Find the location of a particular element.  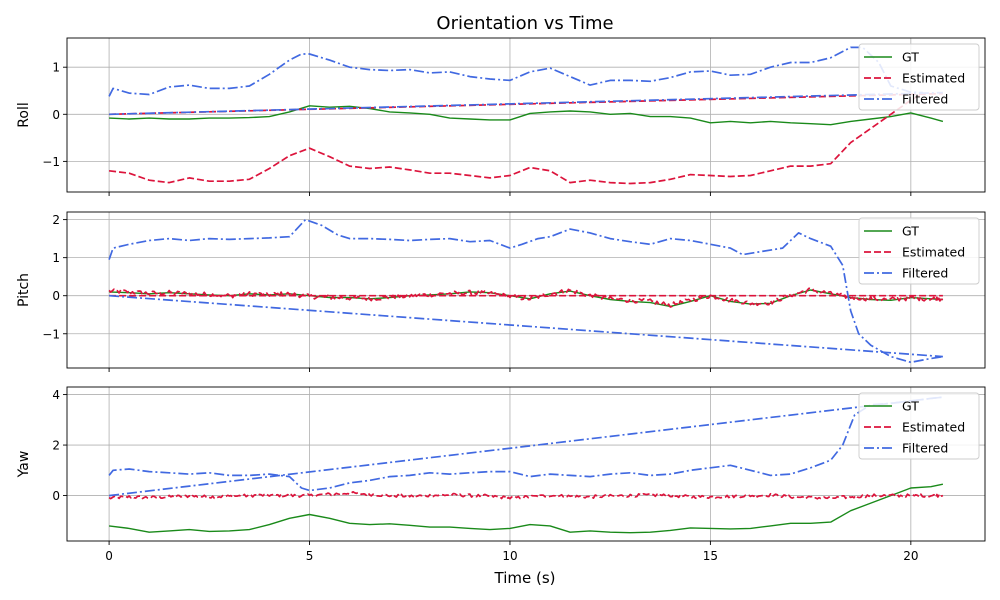

x-tick-label: 15 is located at coordinates (710, 556).